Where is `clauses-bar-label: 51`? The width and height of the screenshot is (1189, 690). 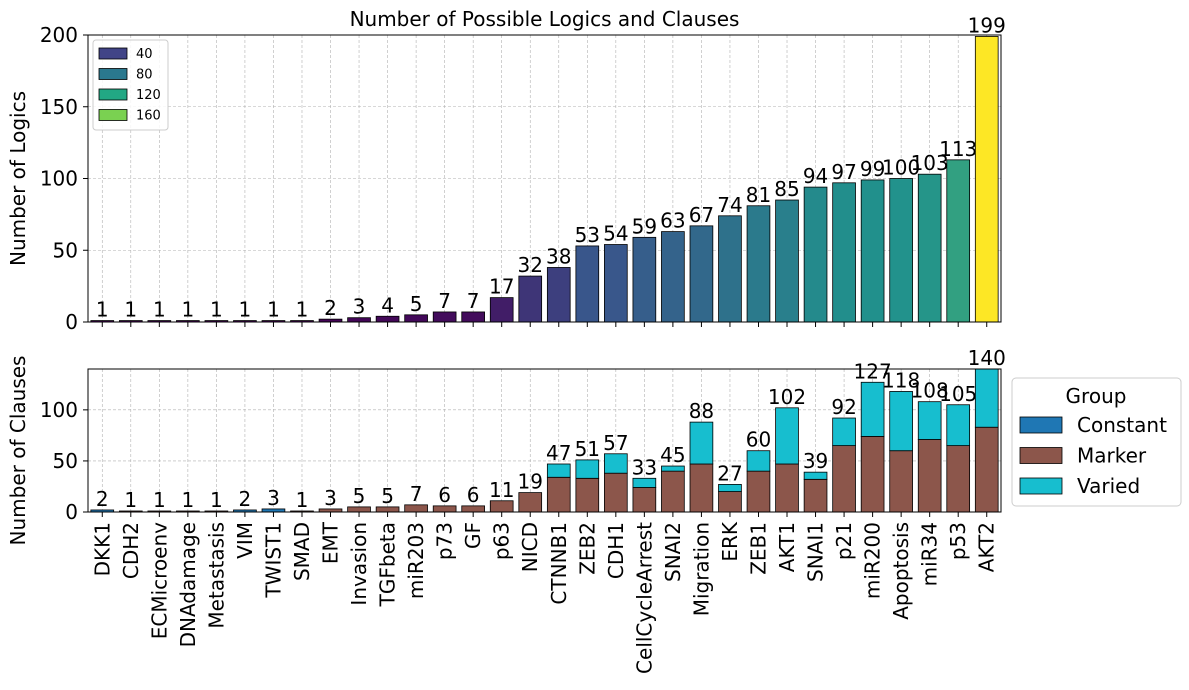
clauses-bar-label: 51 is located at coordinates (587, 449).